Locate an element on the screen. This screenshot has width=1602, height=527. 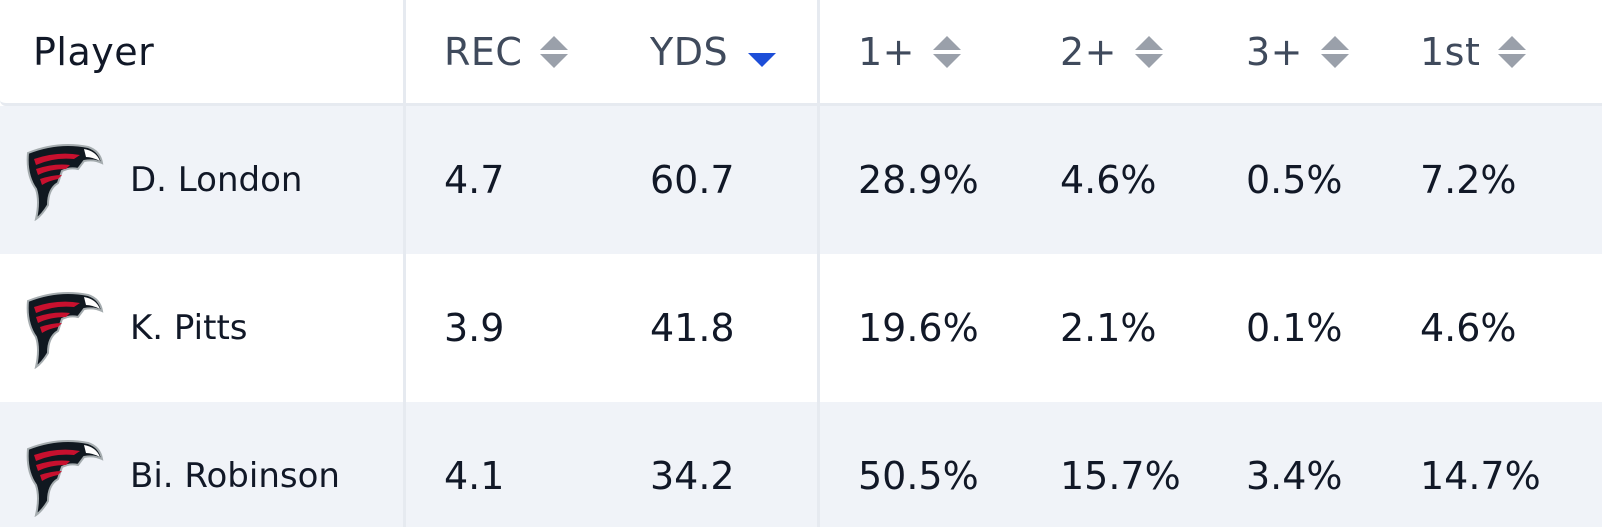
player-name-cell: D. London is located at coordinates (216, 180).